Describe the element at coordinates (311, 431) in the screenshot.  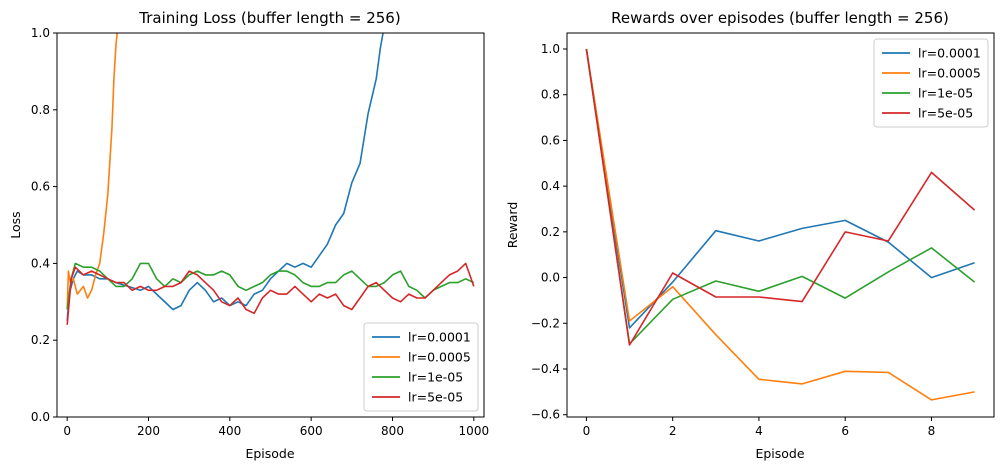
I see `x-tick-label: 600` at that location.